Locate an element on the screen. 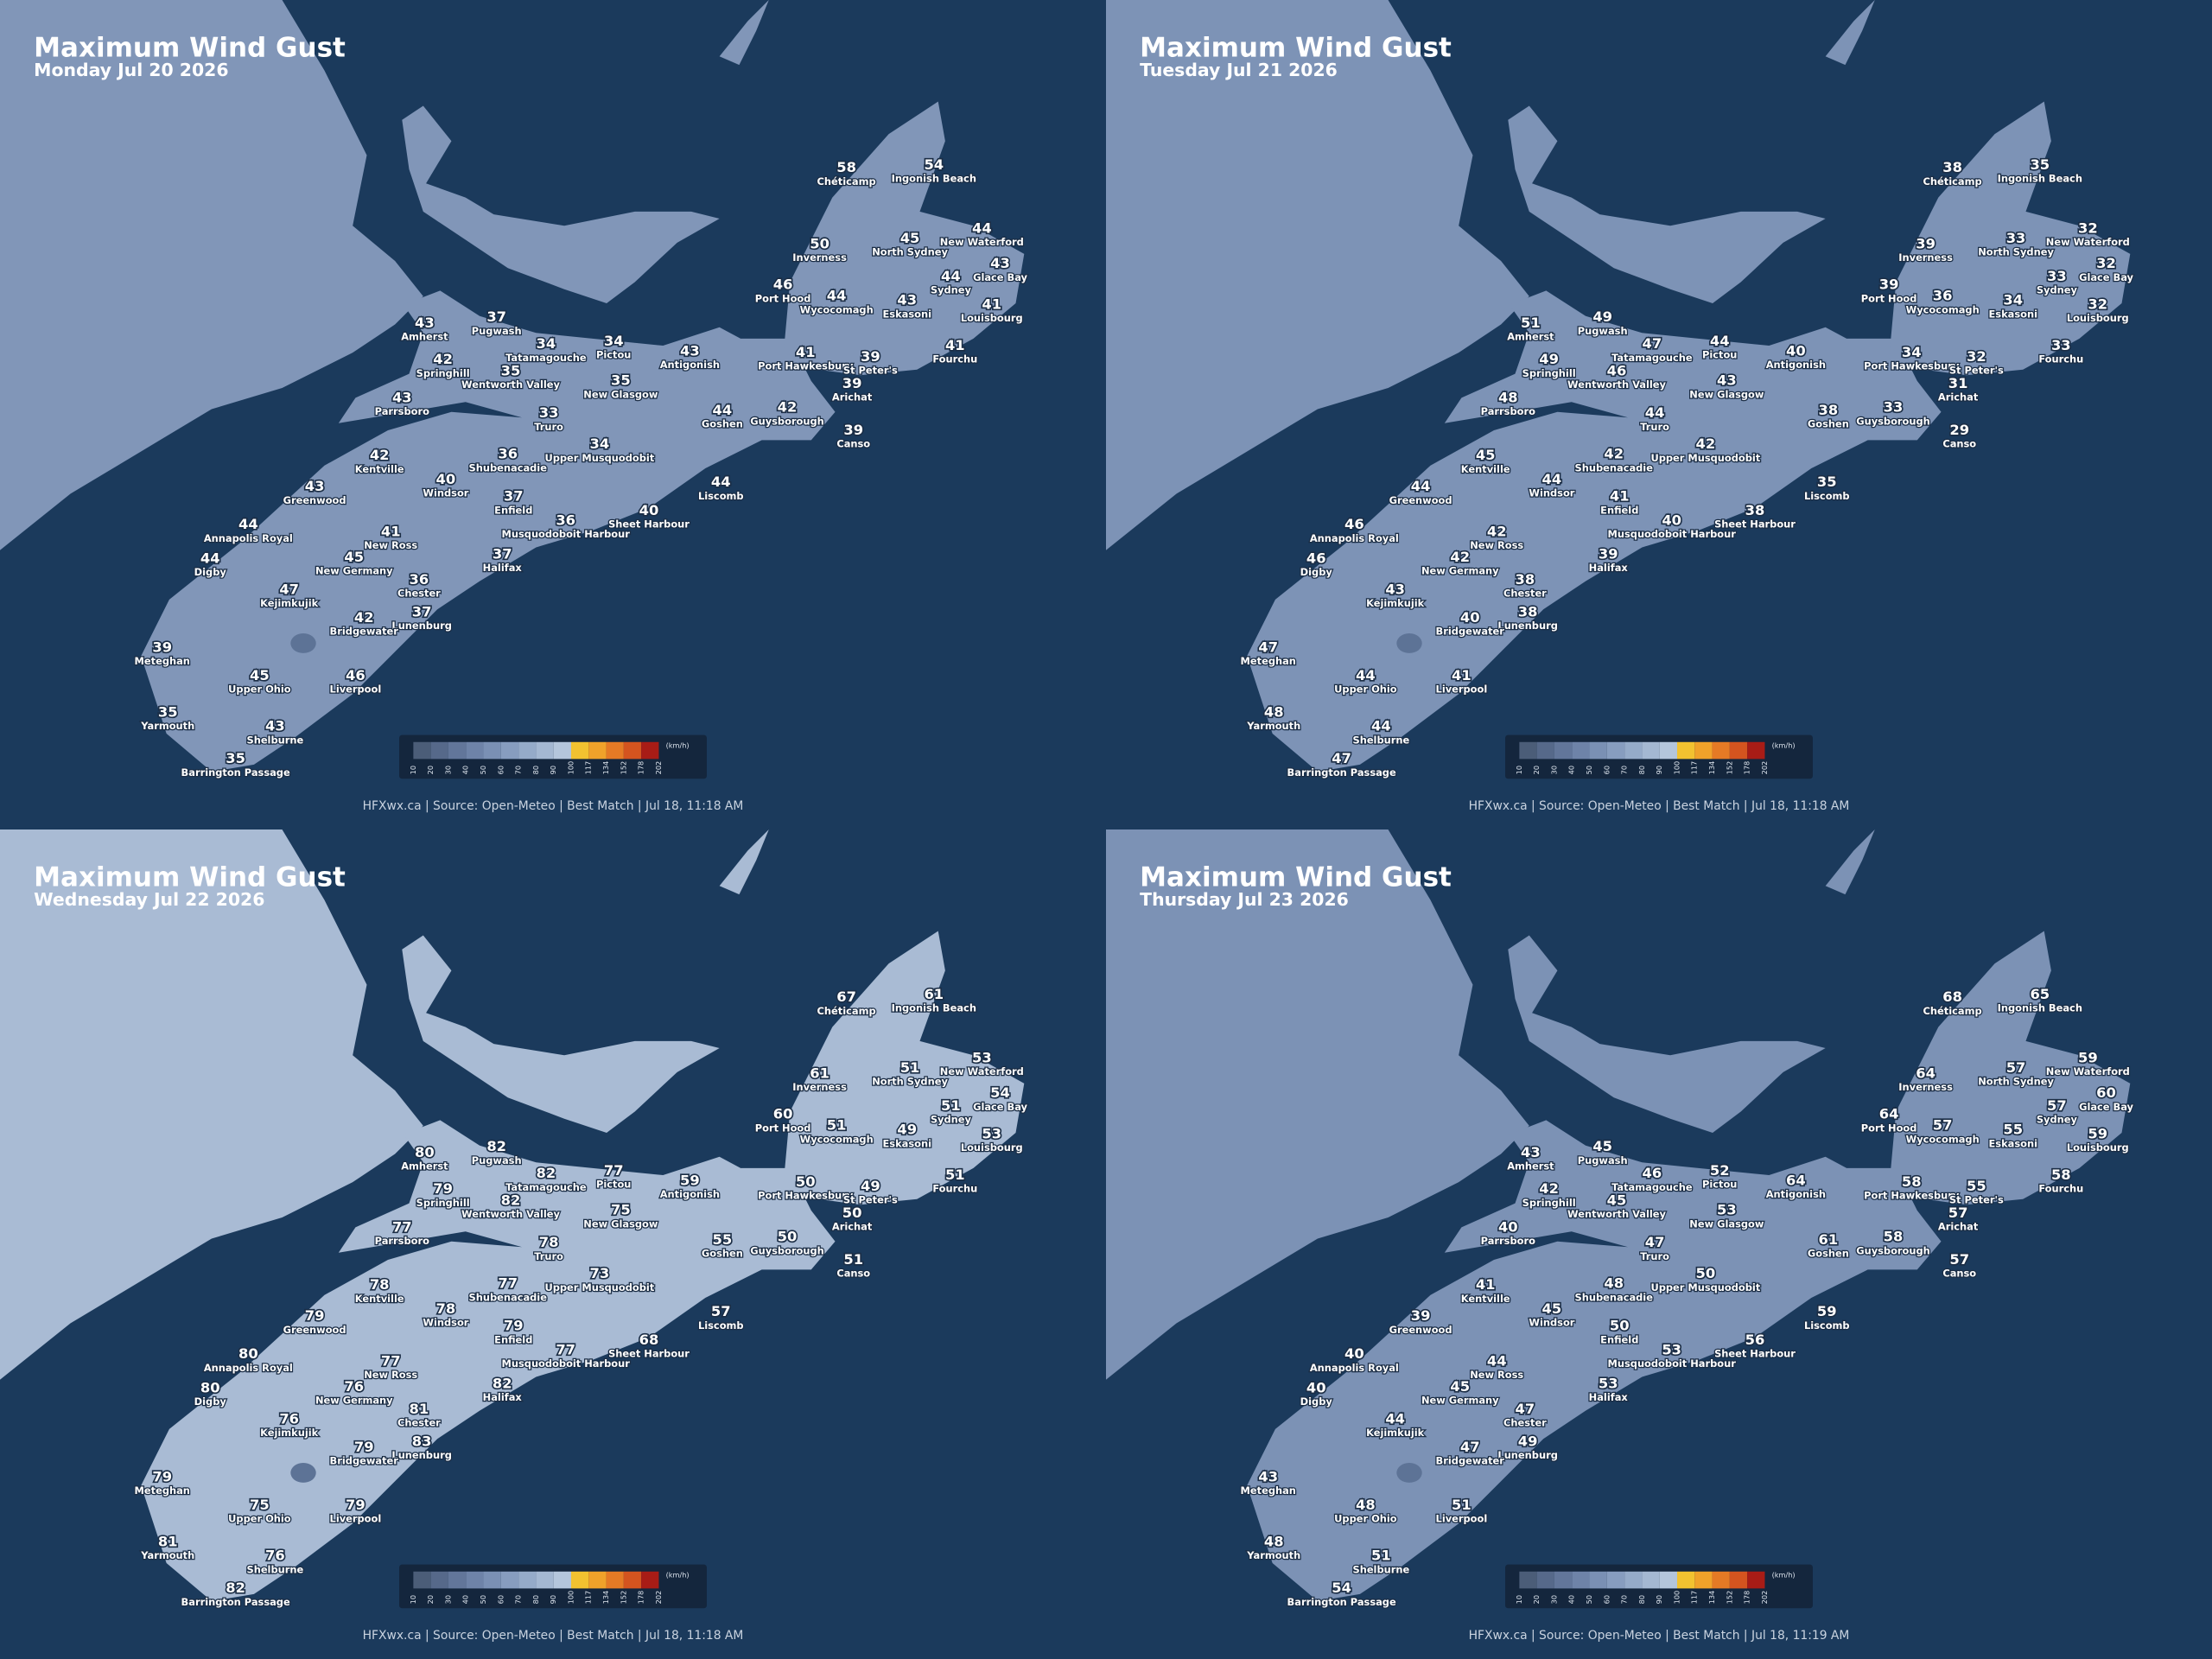 The height and width of the screenshot is (1659, 2212). station-name: Musquodoboit Harbour is located at coordinates (1672, 534).